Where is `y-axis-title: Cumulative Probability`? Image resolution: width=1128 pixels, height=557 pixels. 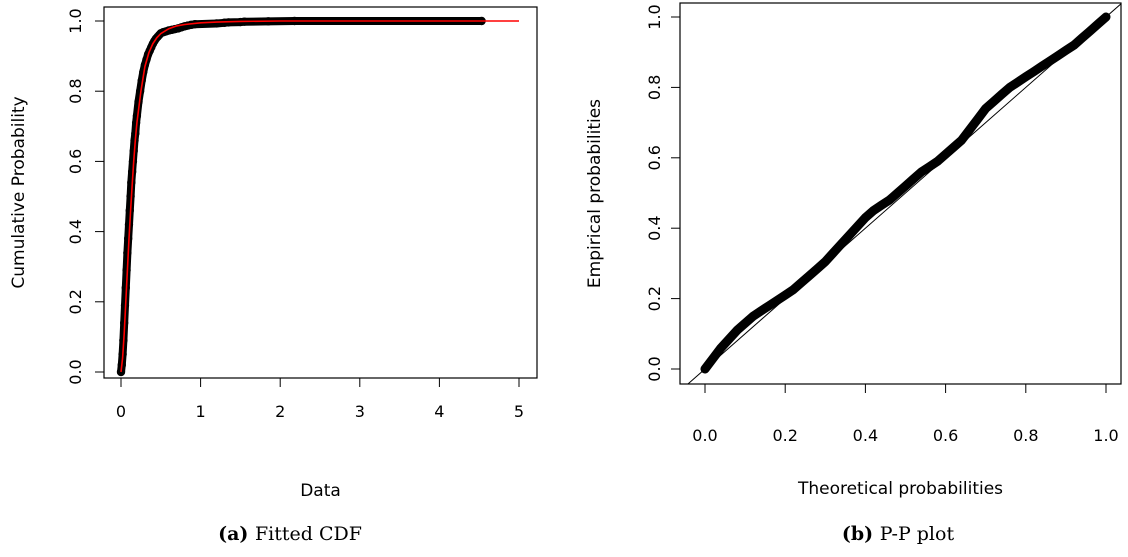 y-axis-title: Cumulative Probability is located at coordinates (19, 192).